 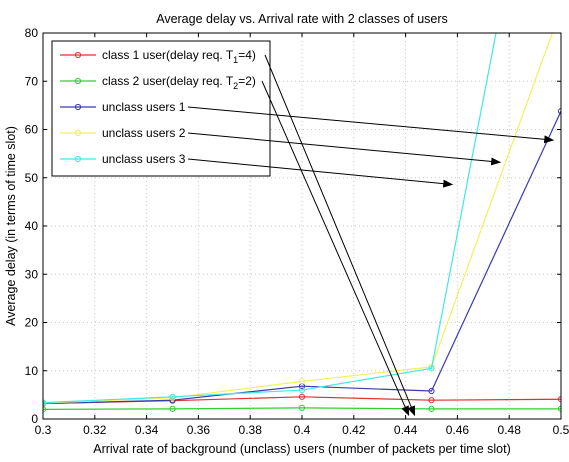 What do you see at coordinates (354, 430) in the screenshot?
I see `x-tick-label: 0.42` at bounding box center [354, 430].